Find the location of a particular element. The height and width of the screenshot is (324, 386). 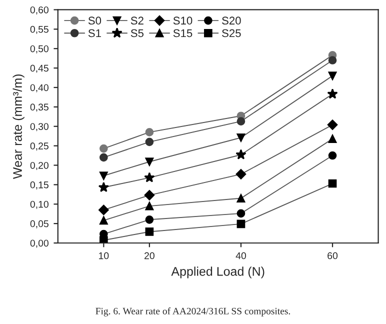

y-tick-label: 0,50 is located at coordinates (39, 49).